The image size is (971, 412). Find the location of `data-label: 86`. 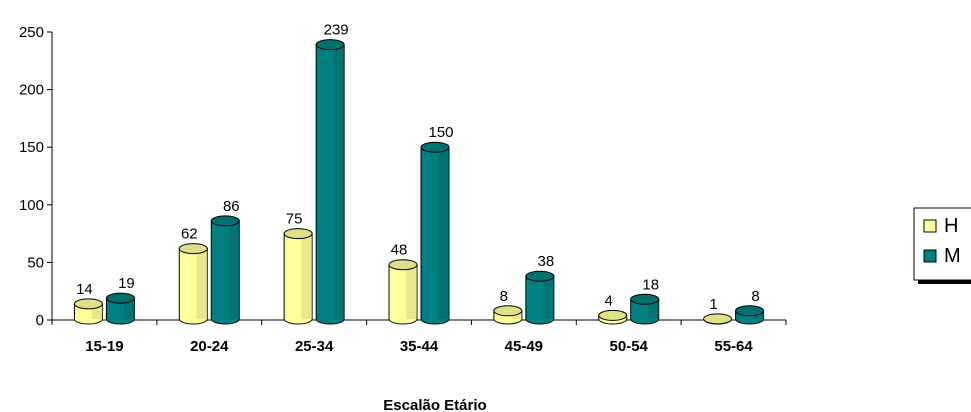

data-label: 86 is located at coordinates (231, 206).